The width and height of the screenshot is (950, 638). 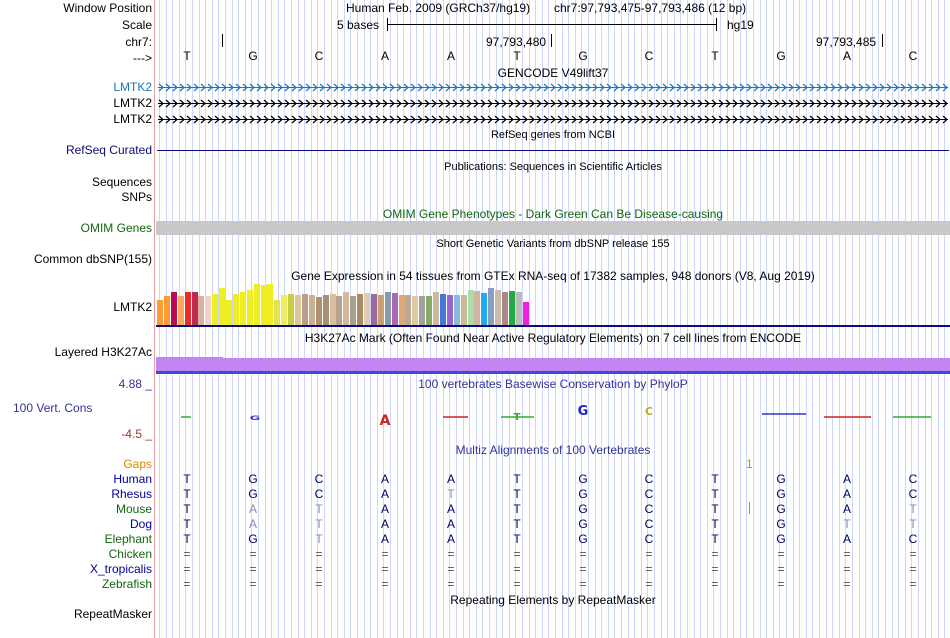 What do you see at coordinates (133, 509) in the screenshot?
I see `species-label: Mouse` at bounding box center [133, 509].